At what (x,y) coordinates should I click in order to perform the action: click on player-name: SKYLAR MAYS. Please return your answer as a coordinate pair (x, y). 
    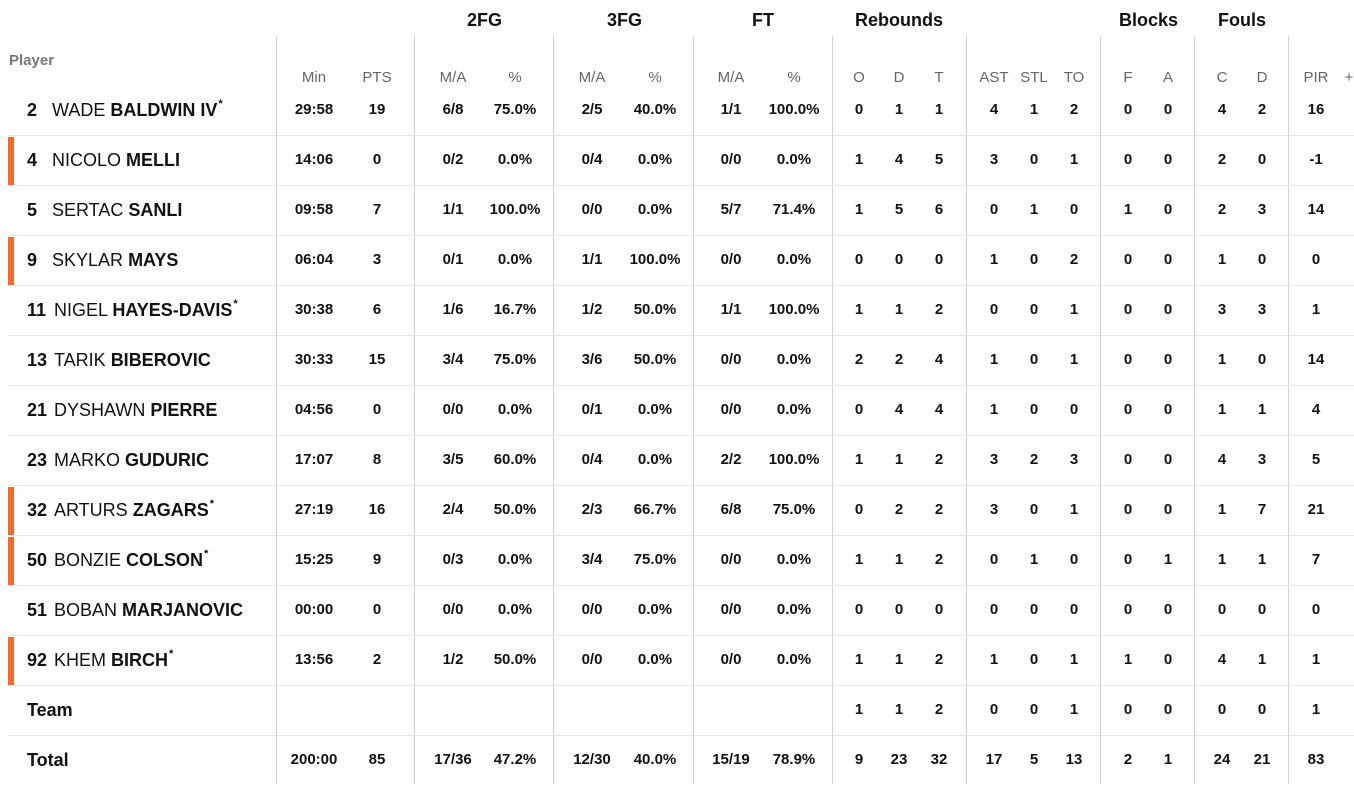
    Looking at the image, I should click on (115, 260).